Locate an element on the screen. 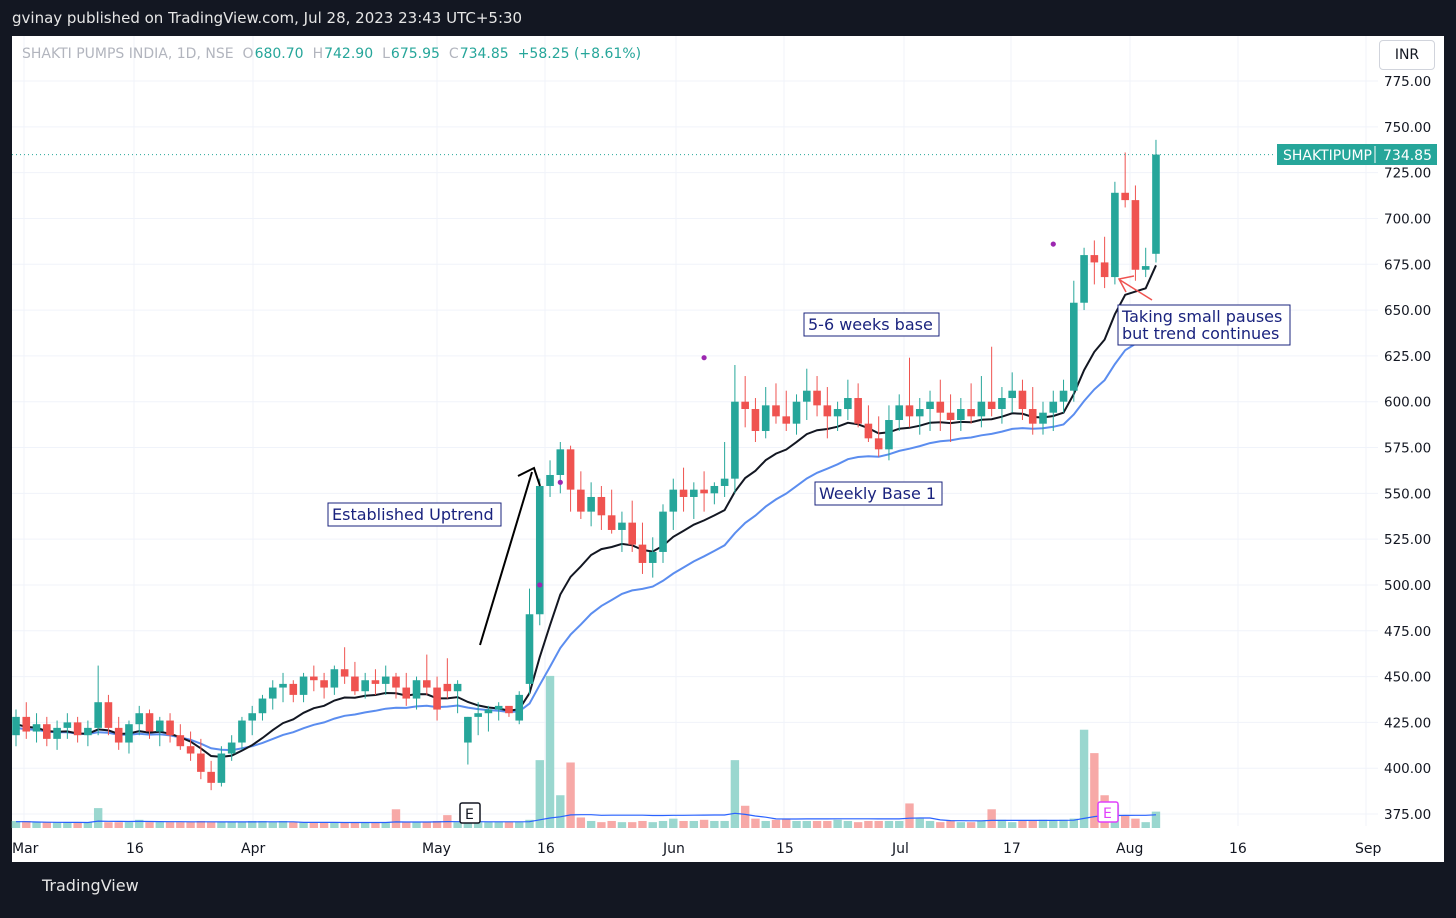 The width and height of the screenshot is (1456, 918). x-tick-label: Apr is located at coordinates (253, 849).